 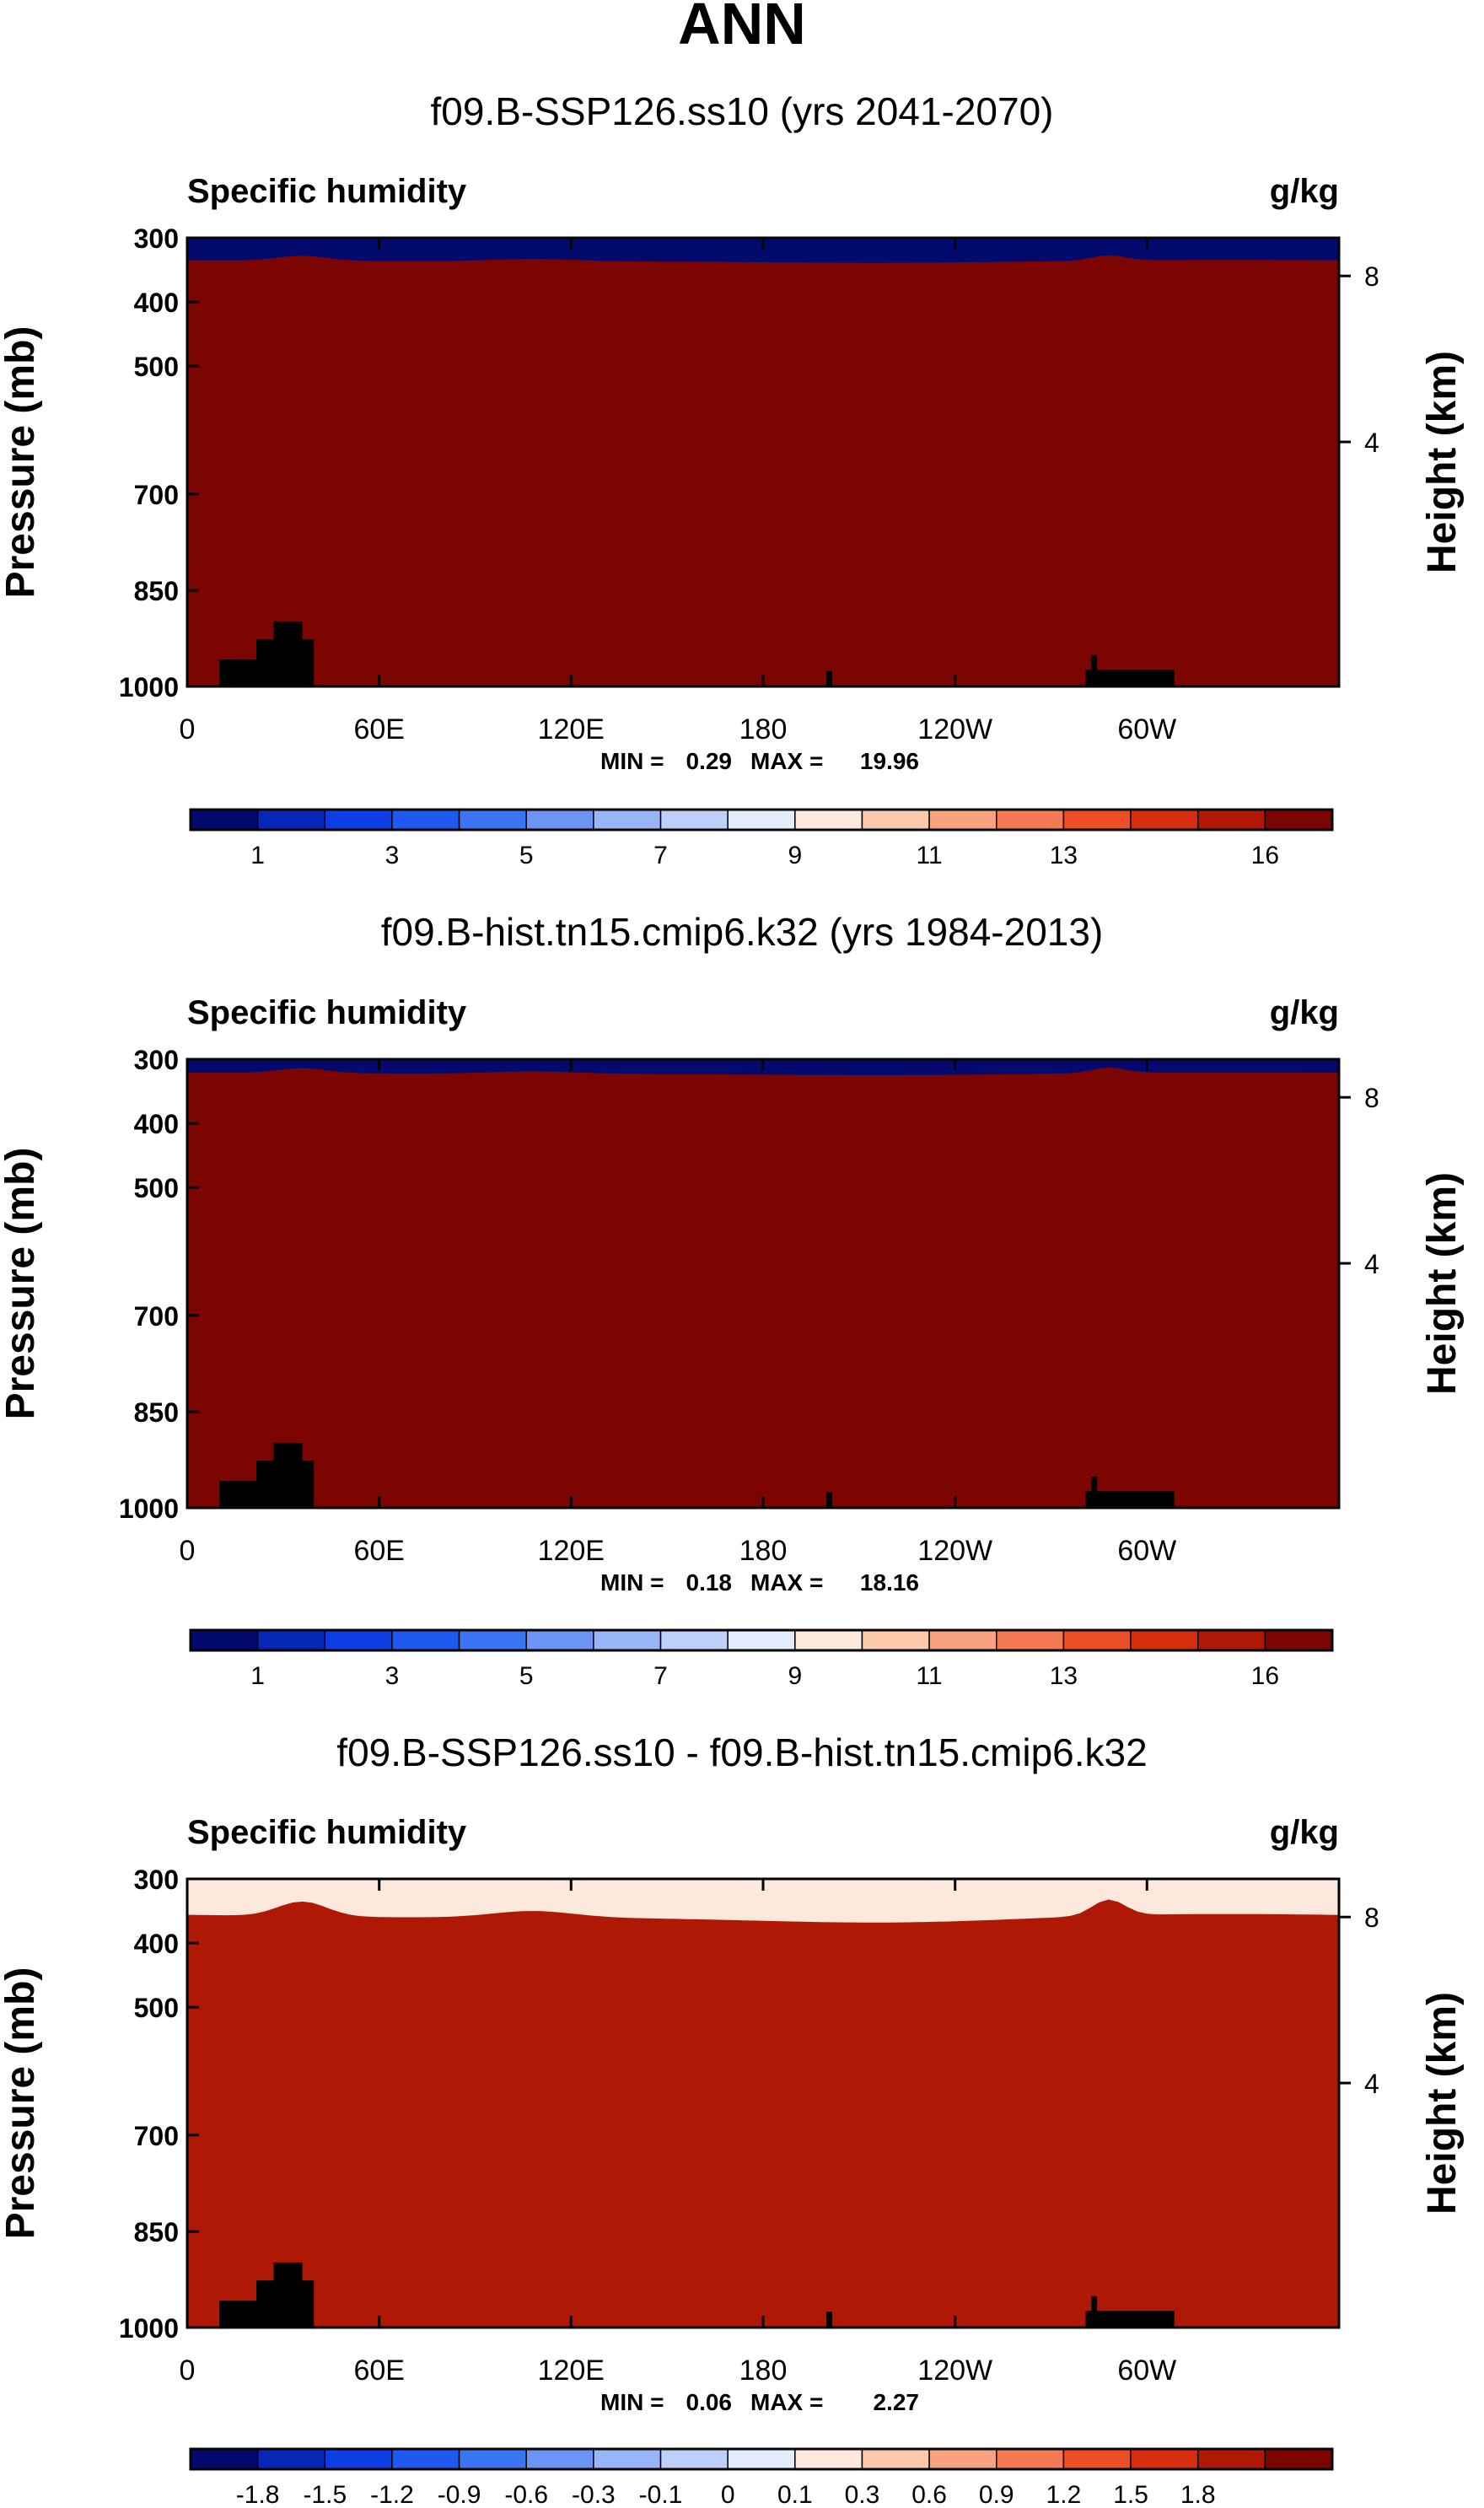 I want to click on y-tick-label: 500, so click(x=156, y=2008).